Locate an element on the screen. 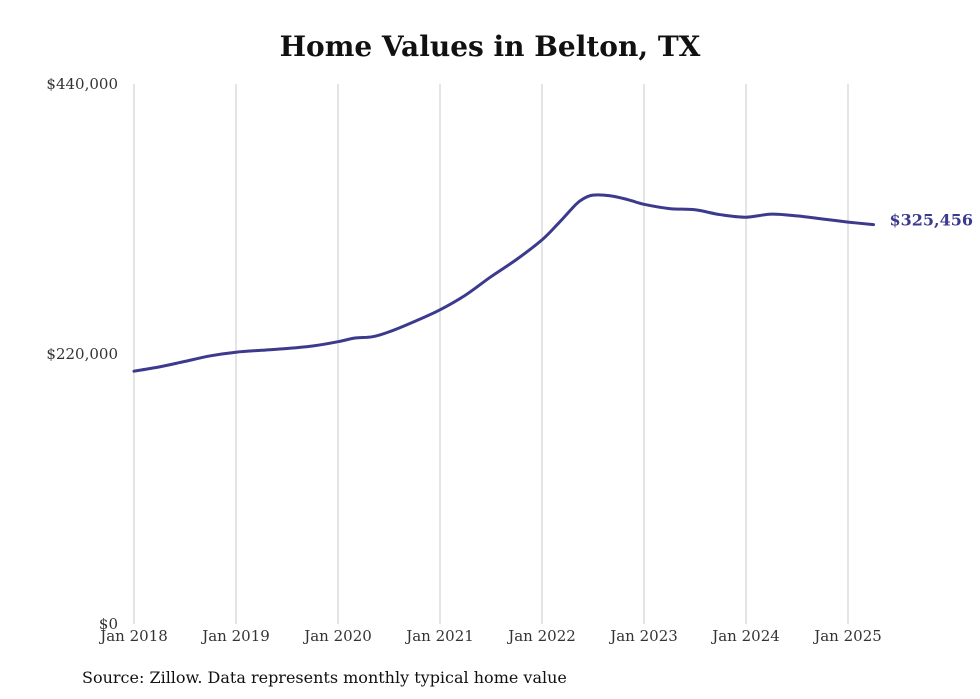 The width and height of the screenshot is (980, 699). x-tick-label: Jan 2019 is located at coordinates (235, 636).